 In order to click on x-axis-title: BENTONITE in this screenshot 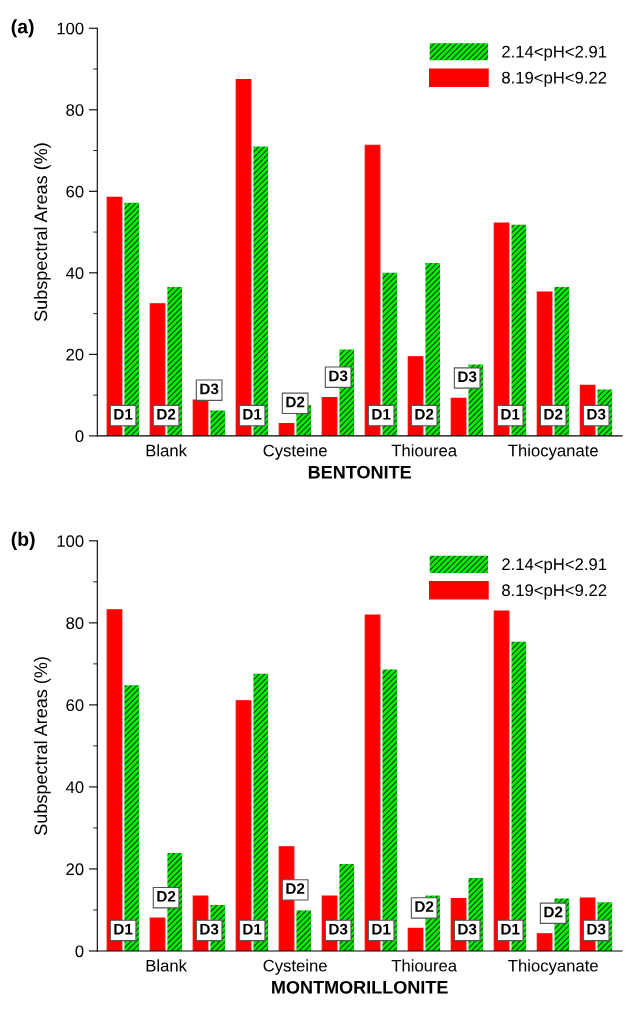, I will do `click(359, 472)`.